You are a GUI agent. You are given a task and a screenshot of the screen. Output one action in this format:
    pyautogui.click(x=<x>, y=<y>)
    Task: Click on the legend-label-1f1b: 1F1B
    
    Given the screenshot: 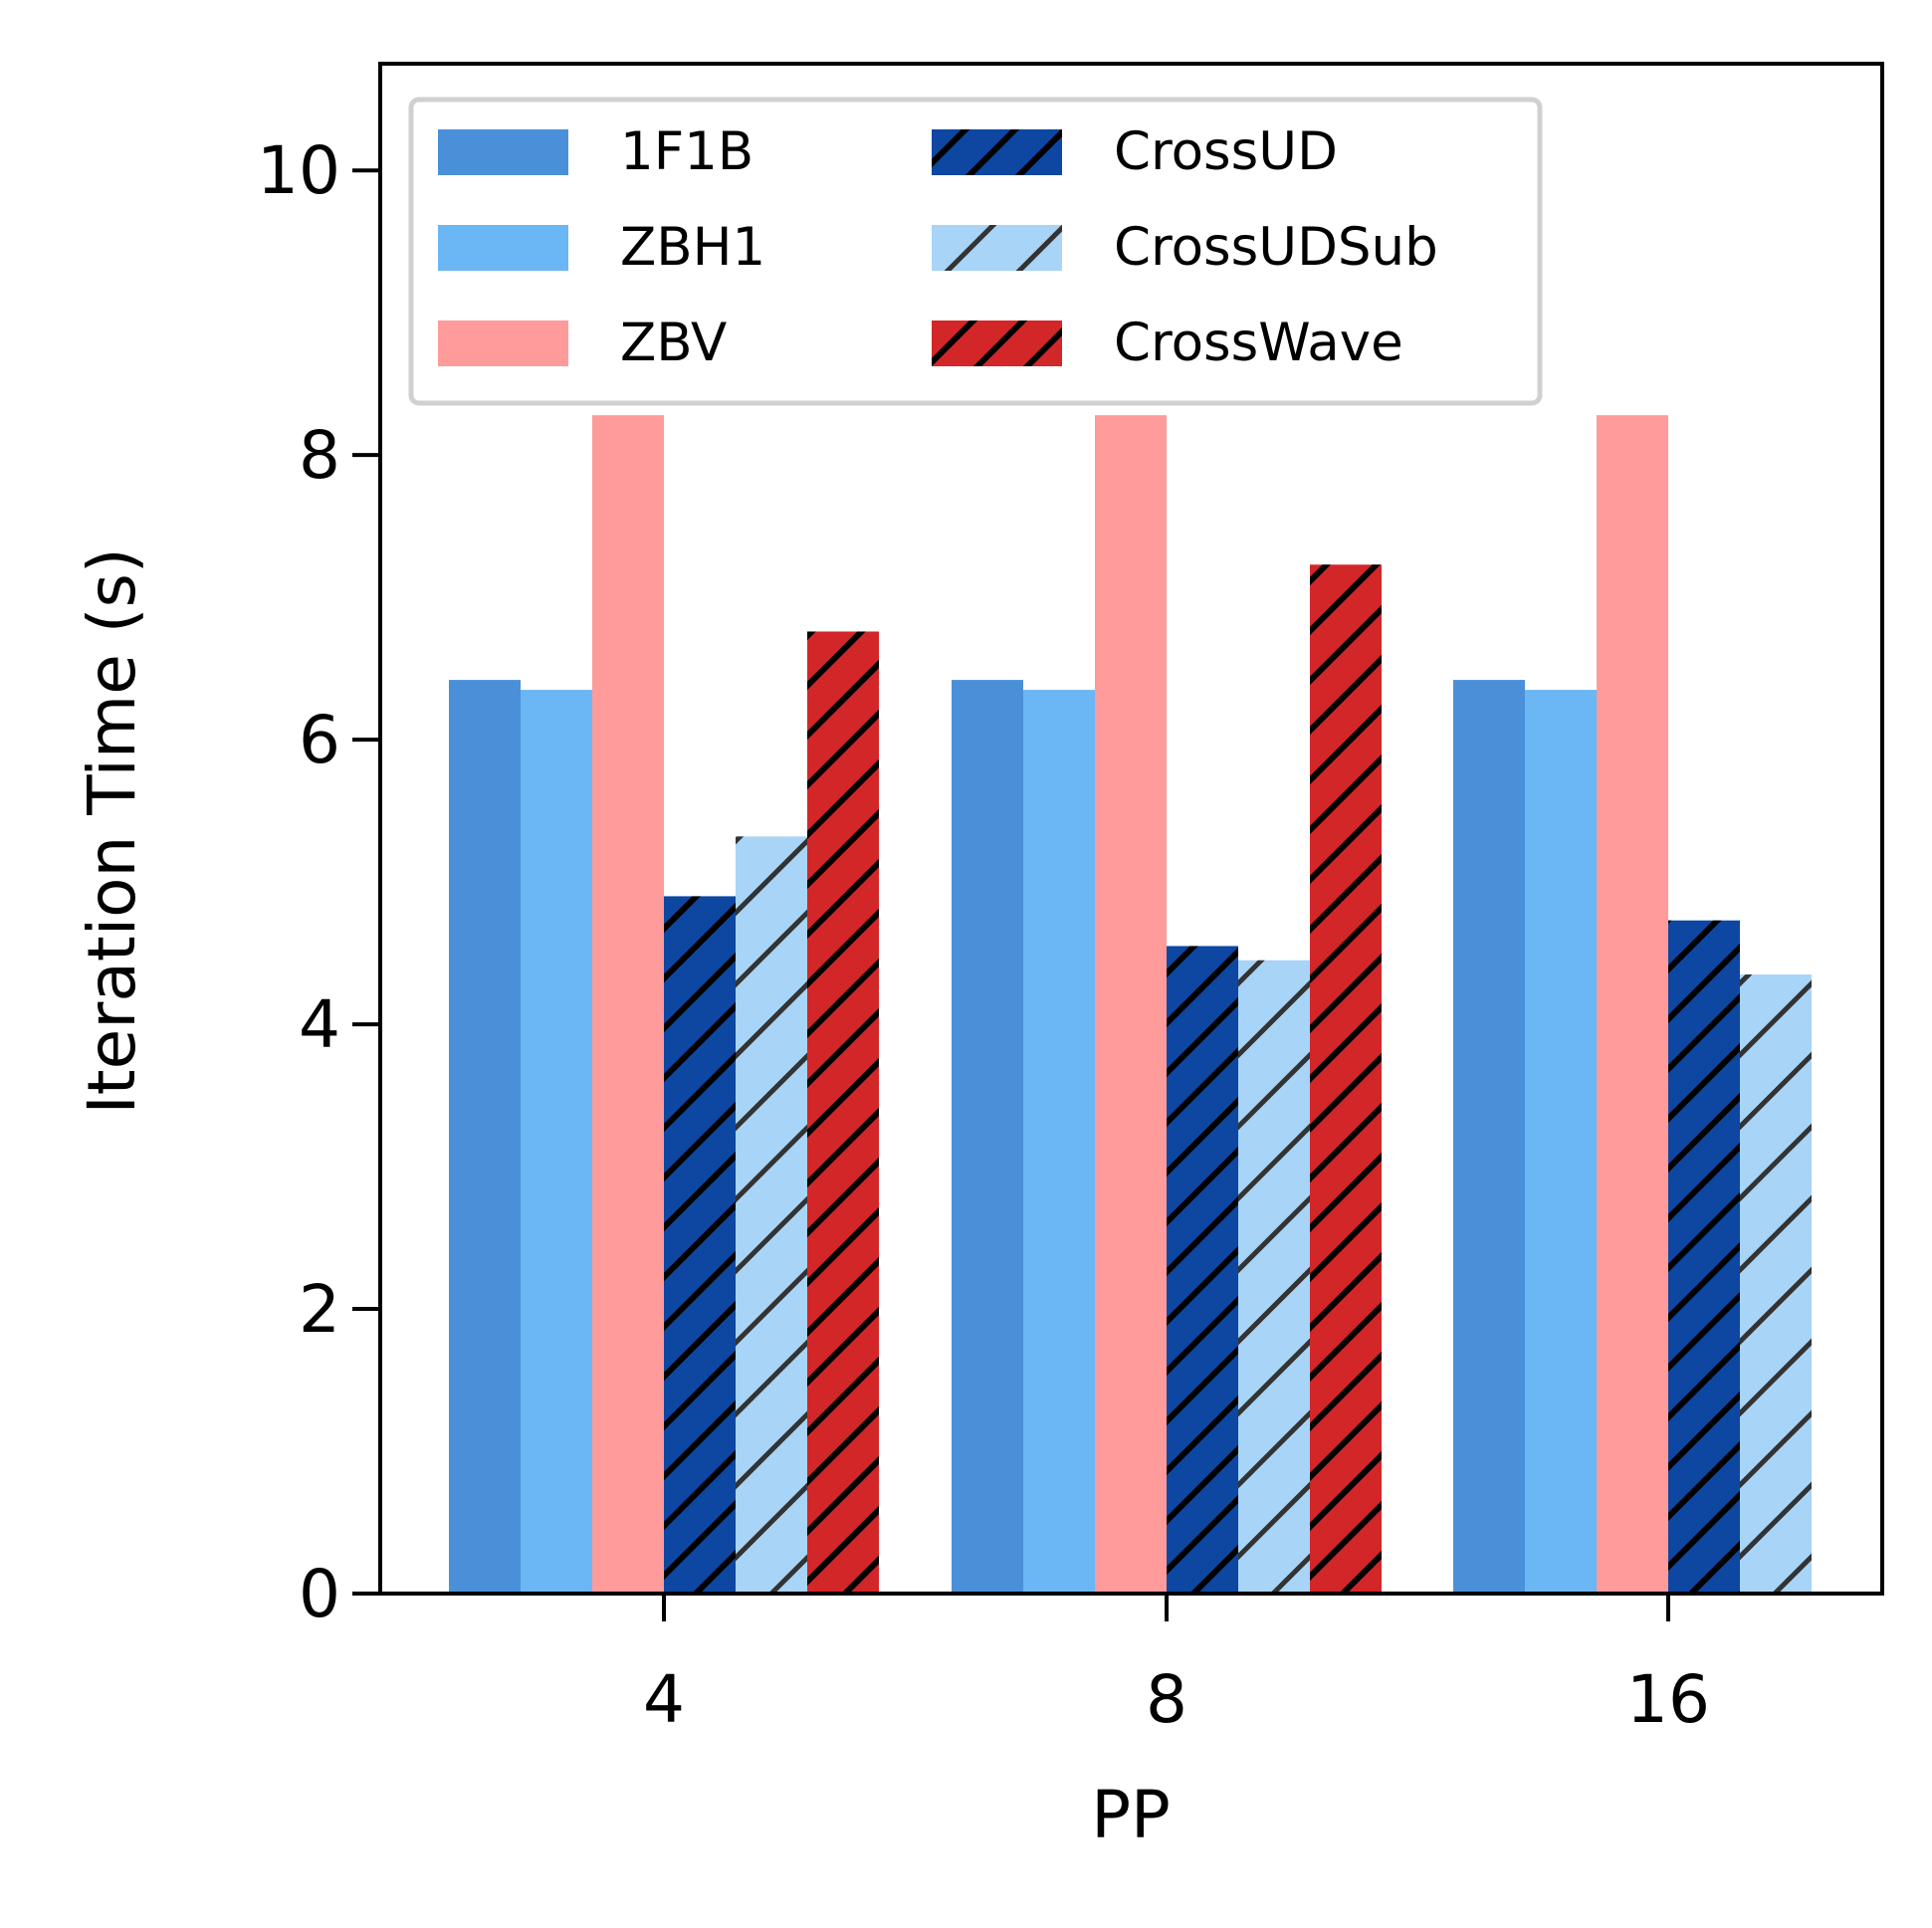 What is the action you would take?
    pyautogui.click(x=686, y=151)
    